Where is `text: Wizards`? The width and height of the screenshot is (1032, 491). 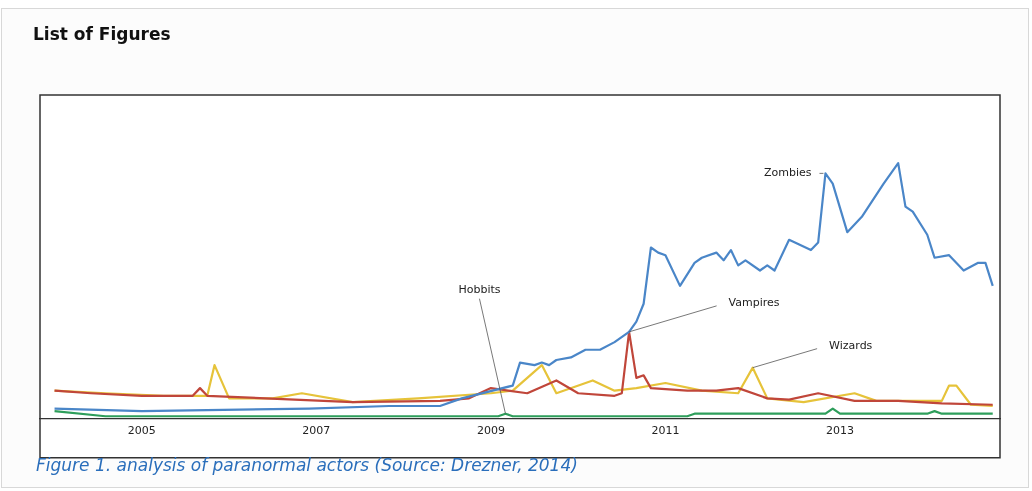 text: Wizards is located at coordinates (851, 345).